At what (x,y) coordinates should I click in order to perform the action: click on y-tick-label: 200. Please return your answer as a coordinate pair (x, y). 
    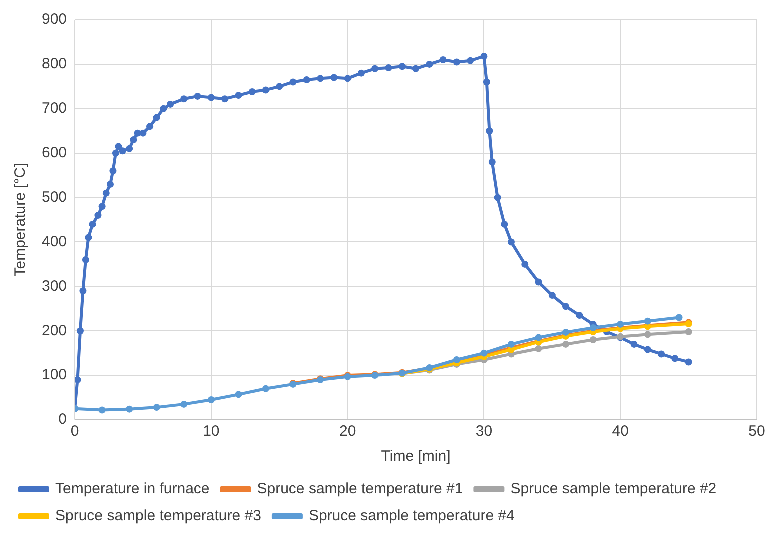
    Looking at the image, I should click on (55, 331).